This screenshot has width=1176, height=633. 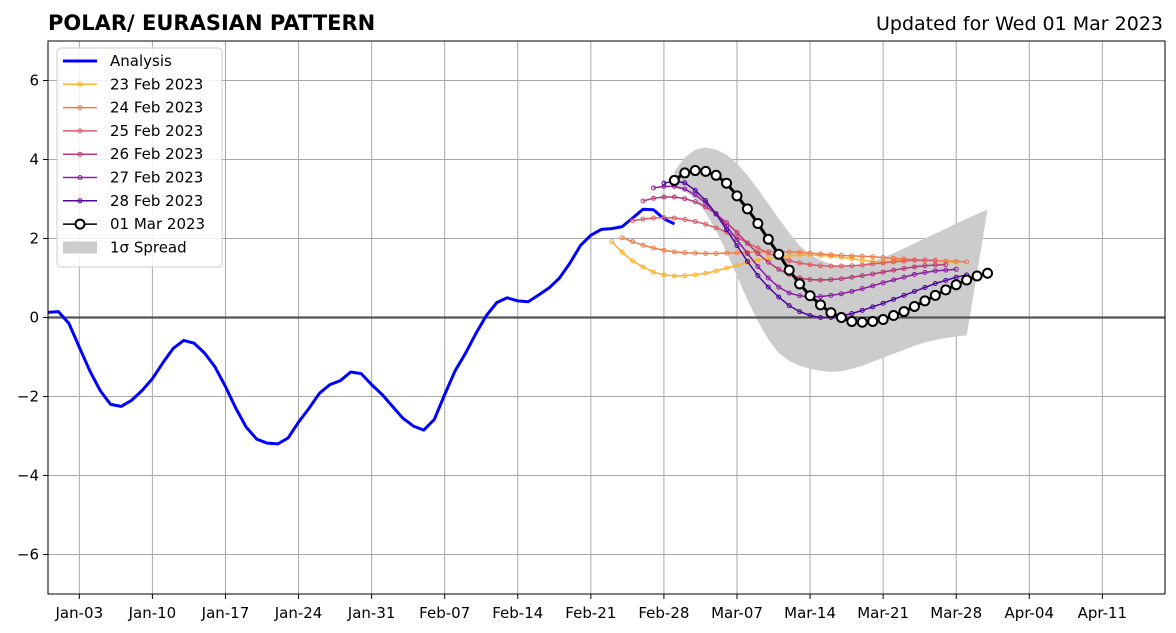 What do you see at coordinates (737, 613) in the screenshot?
I see `x-tick-label: Mar-07` at bounding box center [737, 613].